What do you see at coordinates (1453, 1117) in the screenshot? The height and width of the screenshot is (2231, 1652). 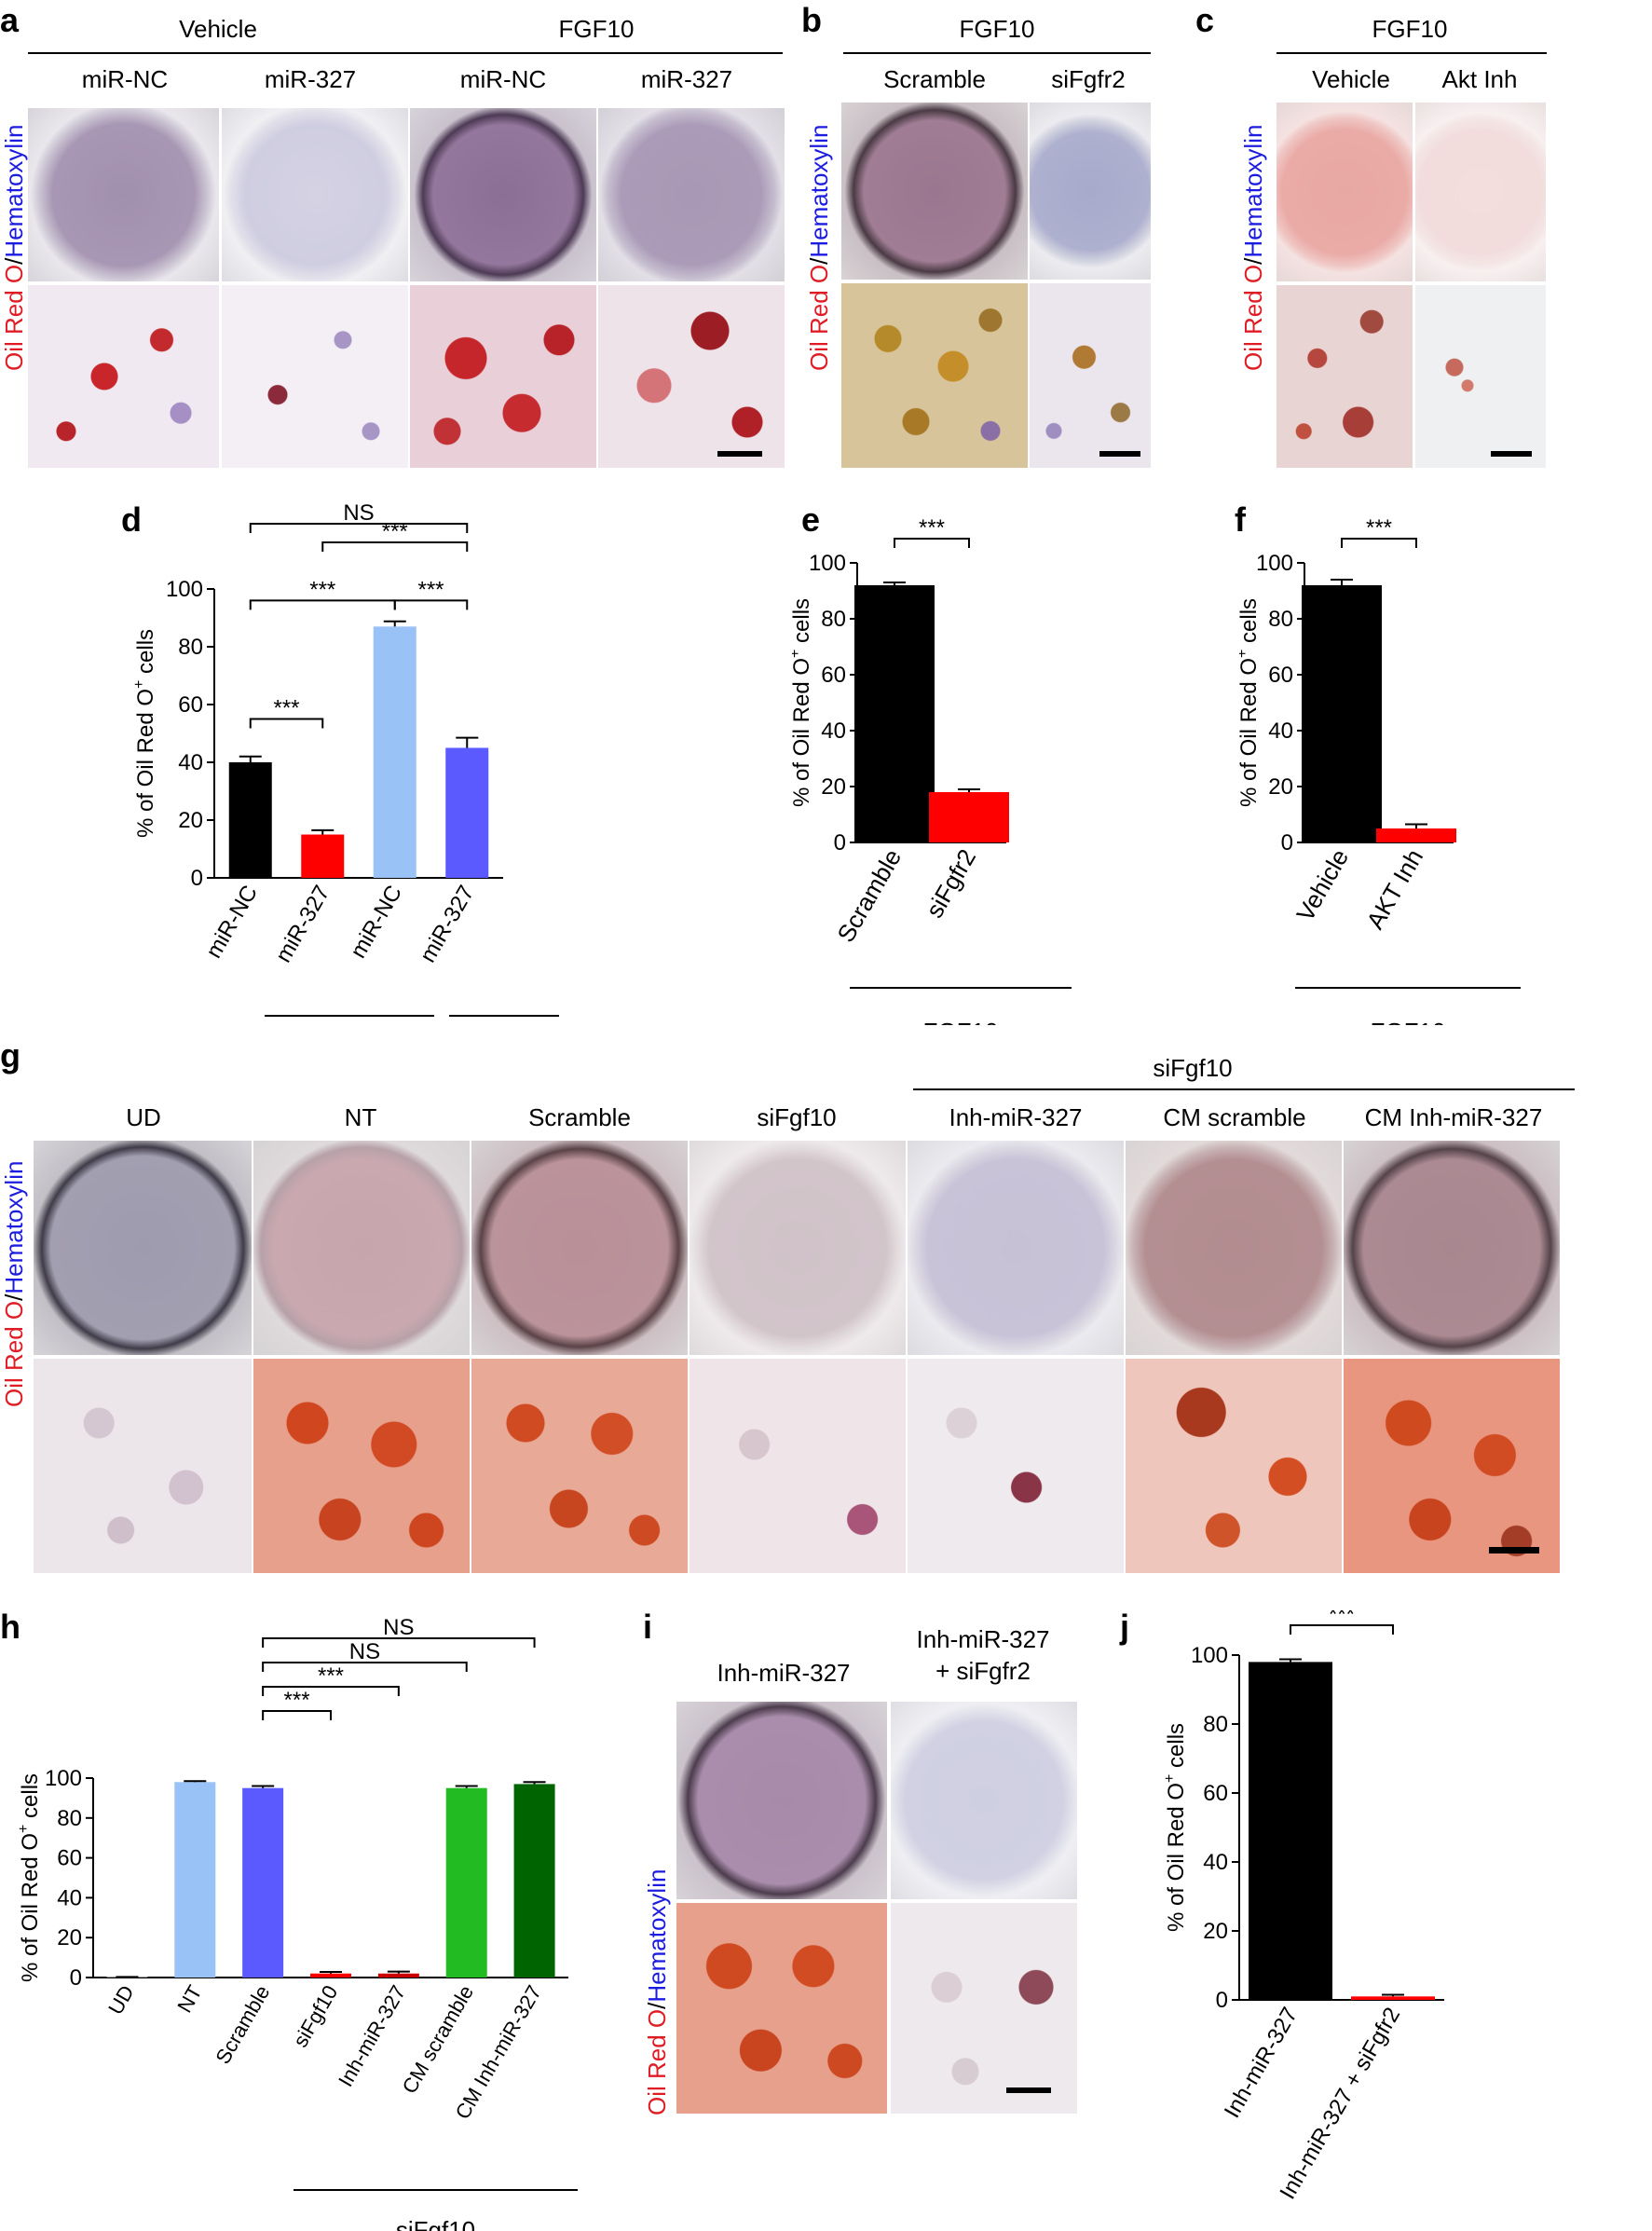 I see `column-label-g7: CM Inh-miR-327` at bounding box center [1453, 1117].